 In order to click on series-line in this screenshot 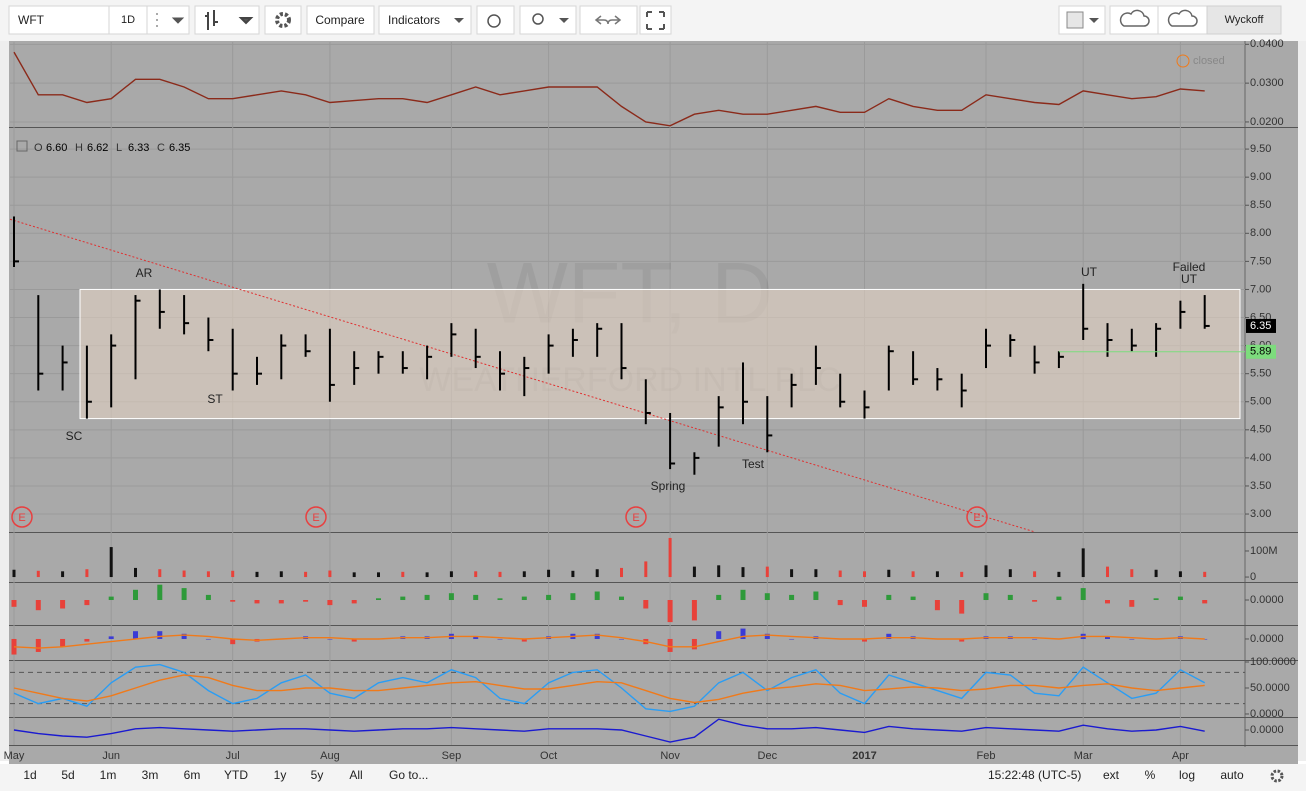, I will do `click(609, 730)`.